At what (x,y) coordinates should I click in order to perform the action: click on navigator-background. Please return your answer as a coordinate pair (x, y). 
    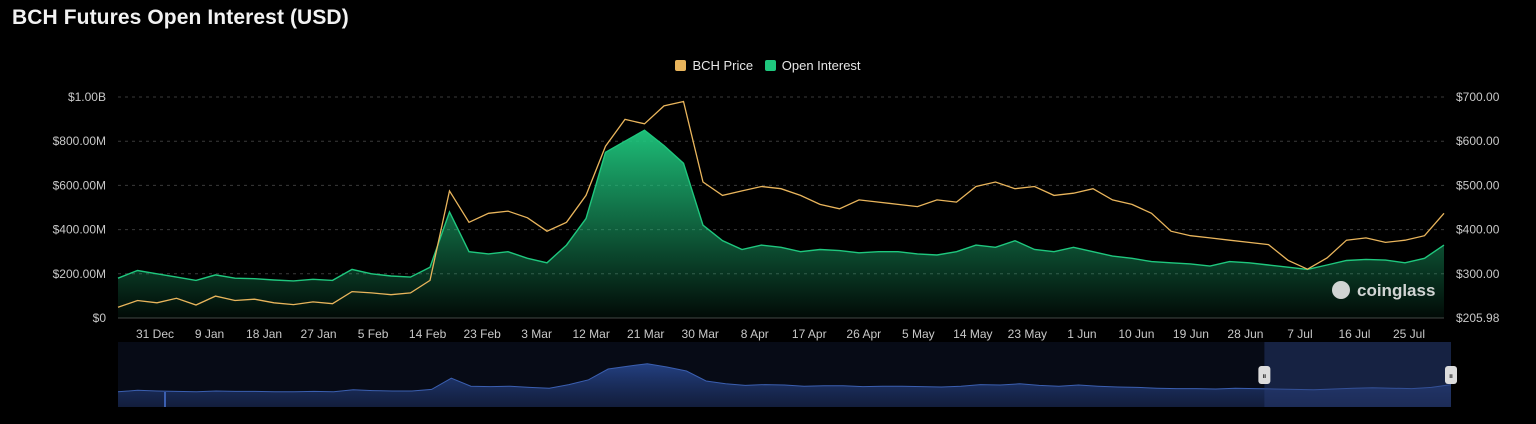
    Looking at the image, I should click on (784, 374).